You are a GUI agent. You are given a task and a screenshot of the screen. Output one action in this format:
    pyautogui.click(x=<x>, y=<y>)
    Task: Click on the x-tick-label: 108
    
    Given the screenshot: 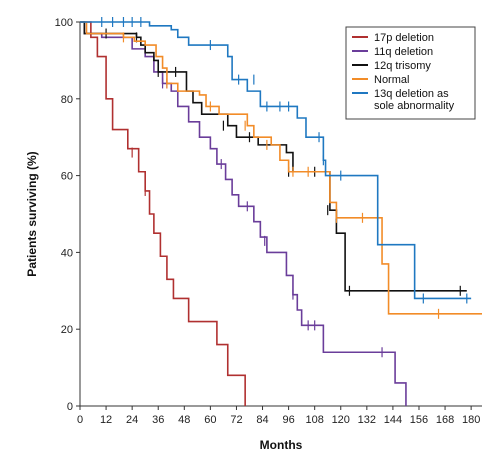 What is the action you would take?
    pyautogui.click(x=315, y=420)
    